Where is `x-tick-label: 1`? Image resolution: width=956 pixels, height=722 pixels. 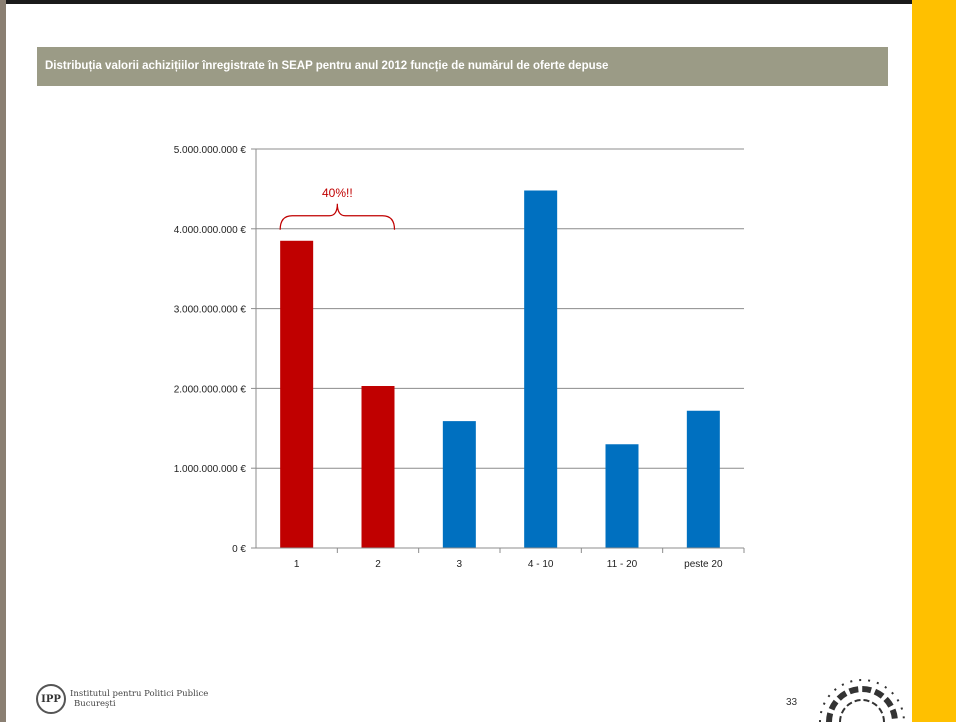 x-tick-label: 1 is located at coordinates (297, 564).